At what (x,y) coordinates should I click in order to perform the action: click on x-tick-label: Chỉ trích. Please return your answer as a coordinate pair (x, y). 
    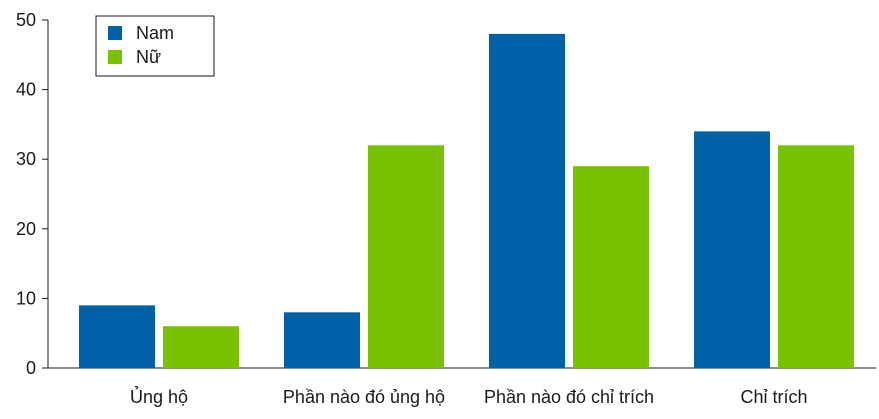
    Looking at the image, I should click on (773, 397).